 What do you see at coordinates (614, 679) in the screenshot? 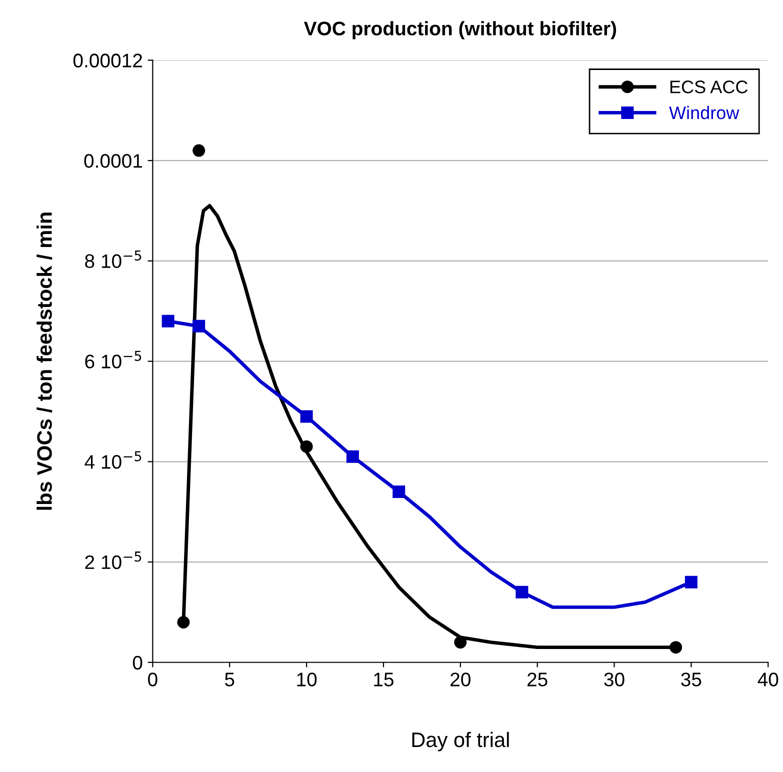
I see `x-tick-label: 30` at bounding box center [614, 679].